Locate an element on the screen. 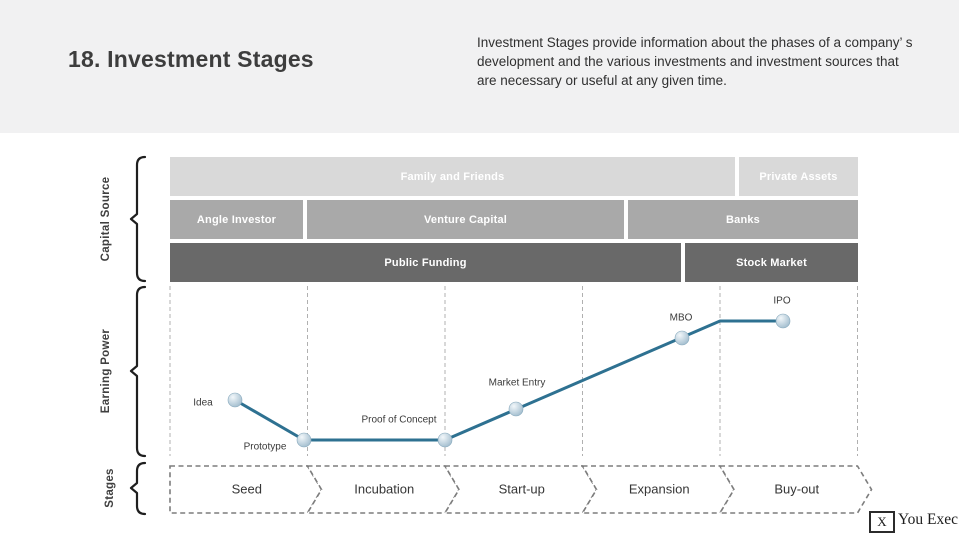 This screenshot has height=540, width=959. stage-label: Incubation is located at coordinates (384, 489).